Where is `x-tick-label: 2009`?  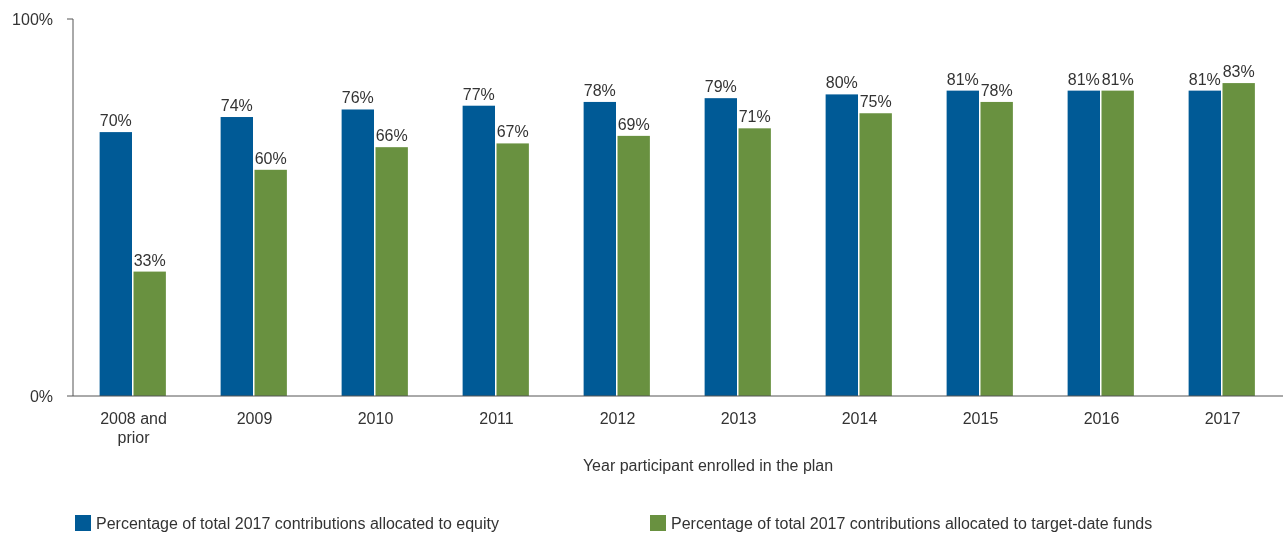
x-tick-label: 2009 is located at coordinates (254, 418).